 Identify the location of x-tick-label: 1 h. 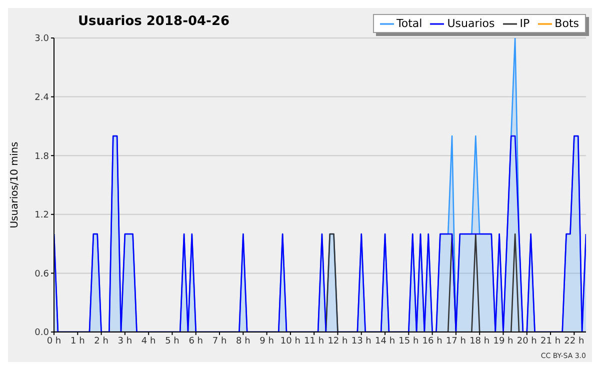
(77, 341).